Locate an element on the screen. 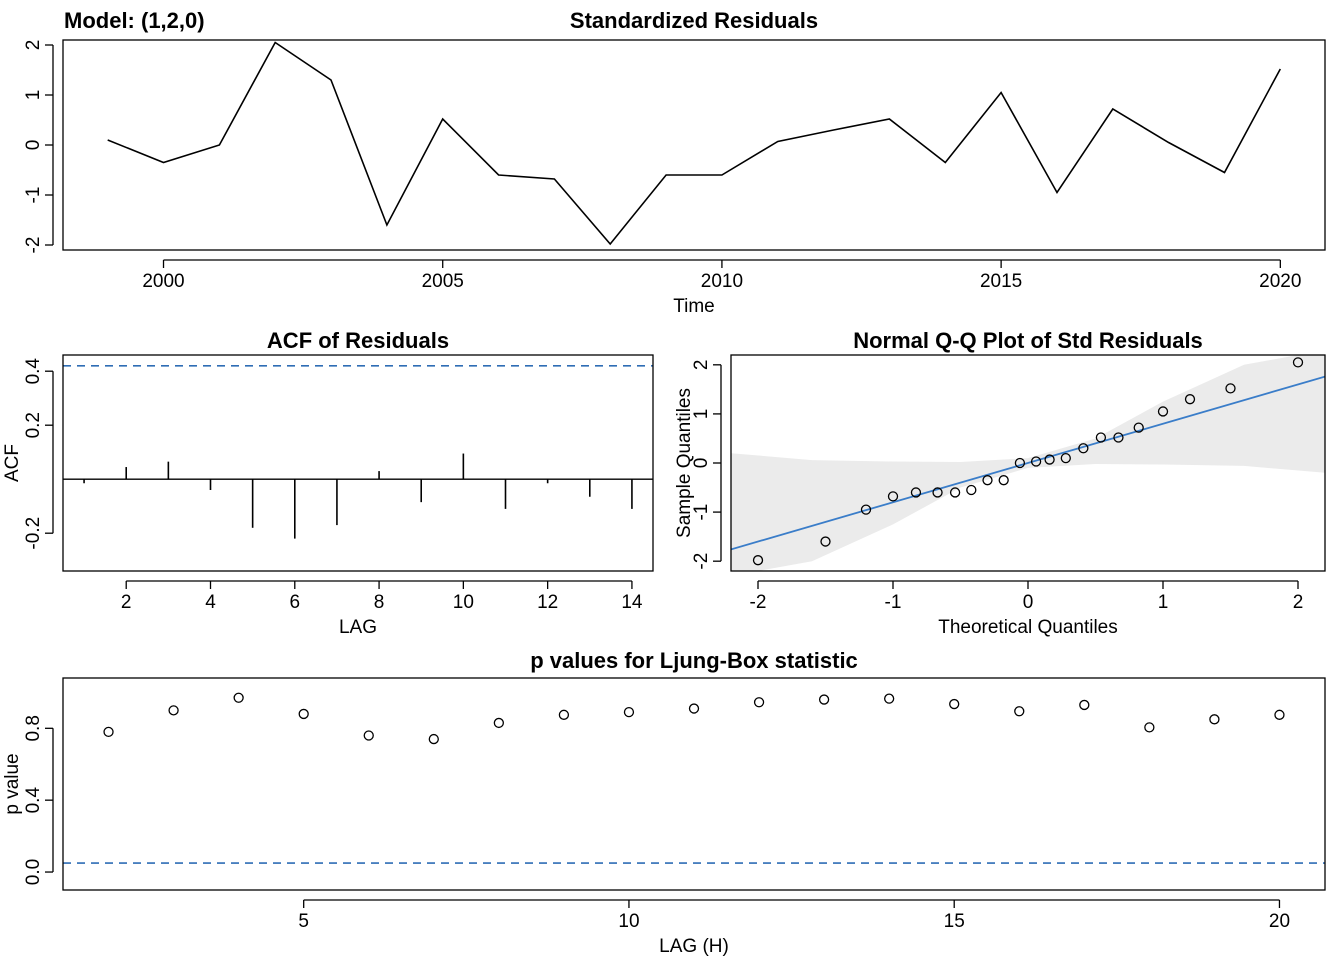  x-axis-label: Theoretical Quantiles is located at coordinates (1028, 627).